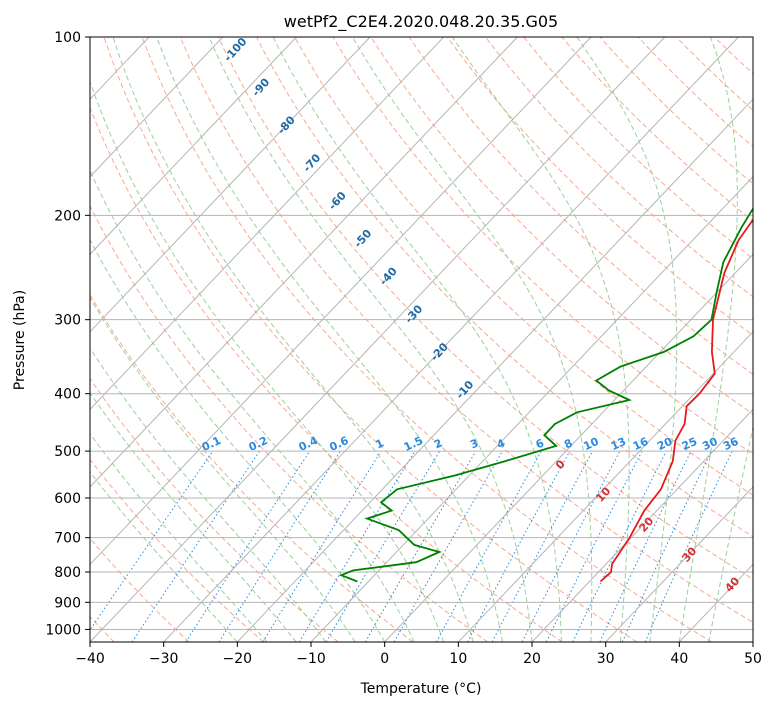 The image size is (775, 708). I want to click on mixing-ratio-label: 13, so click(618, 444).